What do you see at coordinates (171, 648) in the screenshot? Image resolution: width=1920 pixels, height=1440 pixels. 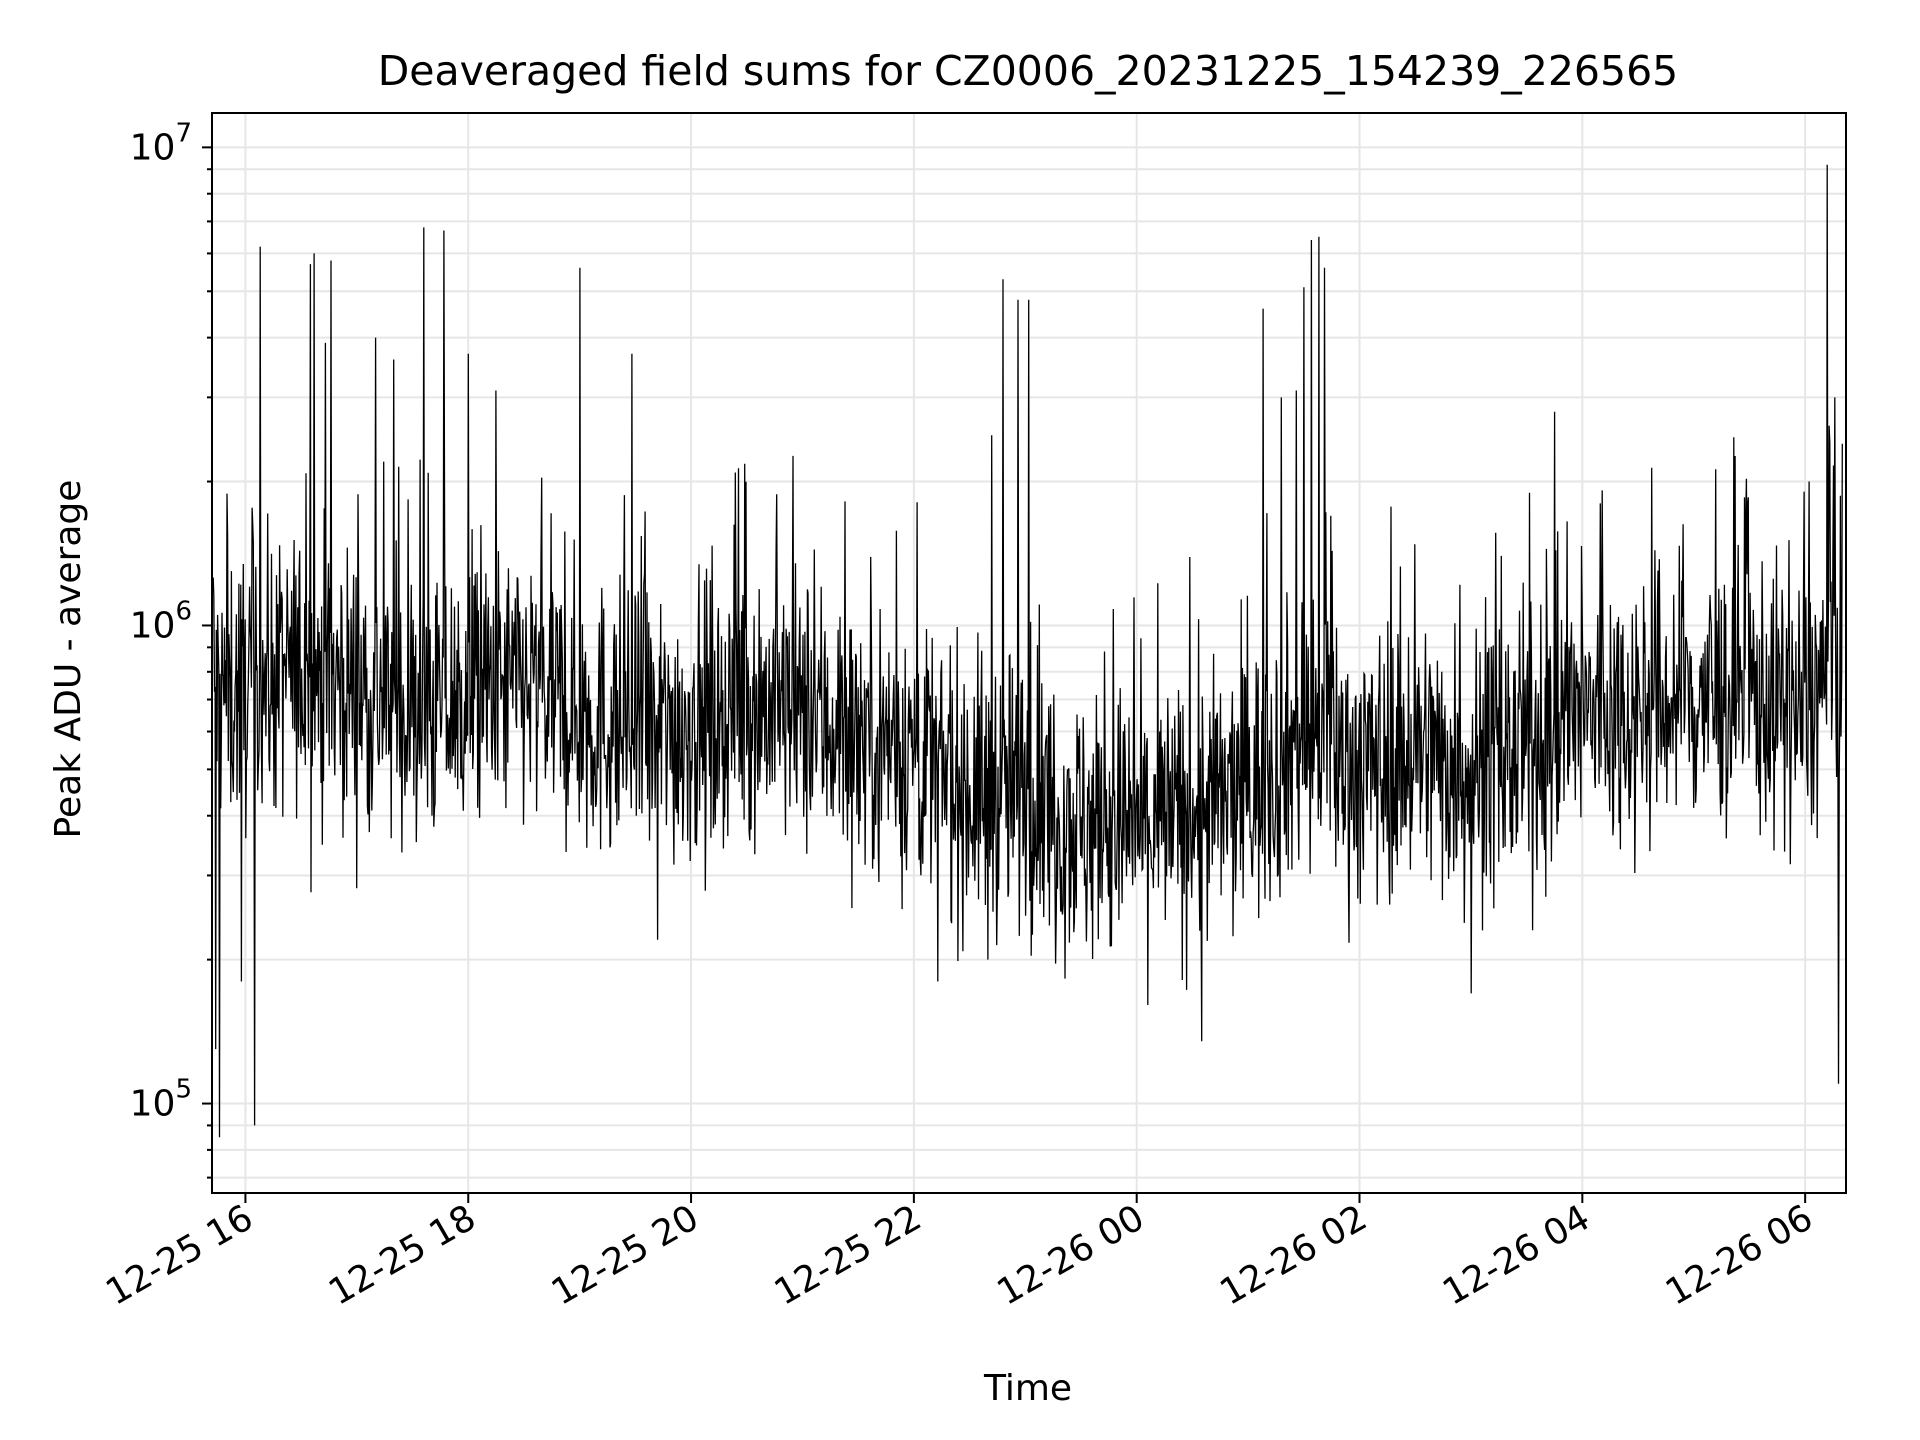 I see `y-axis: 10⁵ 10⁶ 10⁷` at bounding box center [171, 648].